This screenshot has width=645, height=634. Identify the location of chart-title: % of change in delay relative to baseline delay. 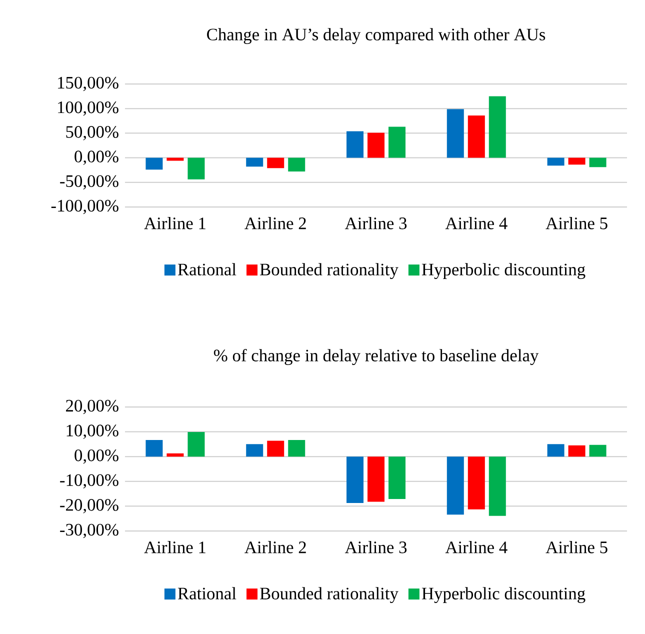
(376, 357).